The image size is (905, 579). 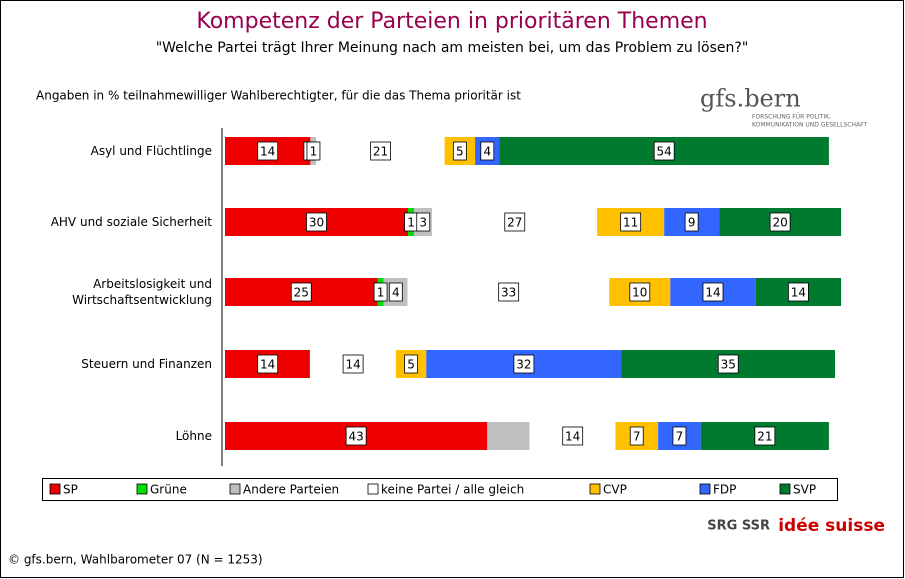 I want to click on legend-label: SP, so click(x=70, y=490).